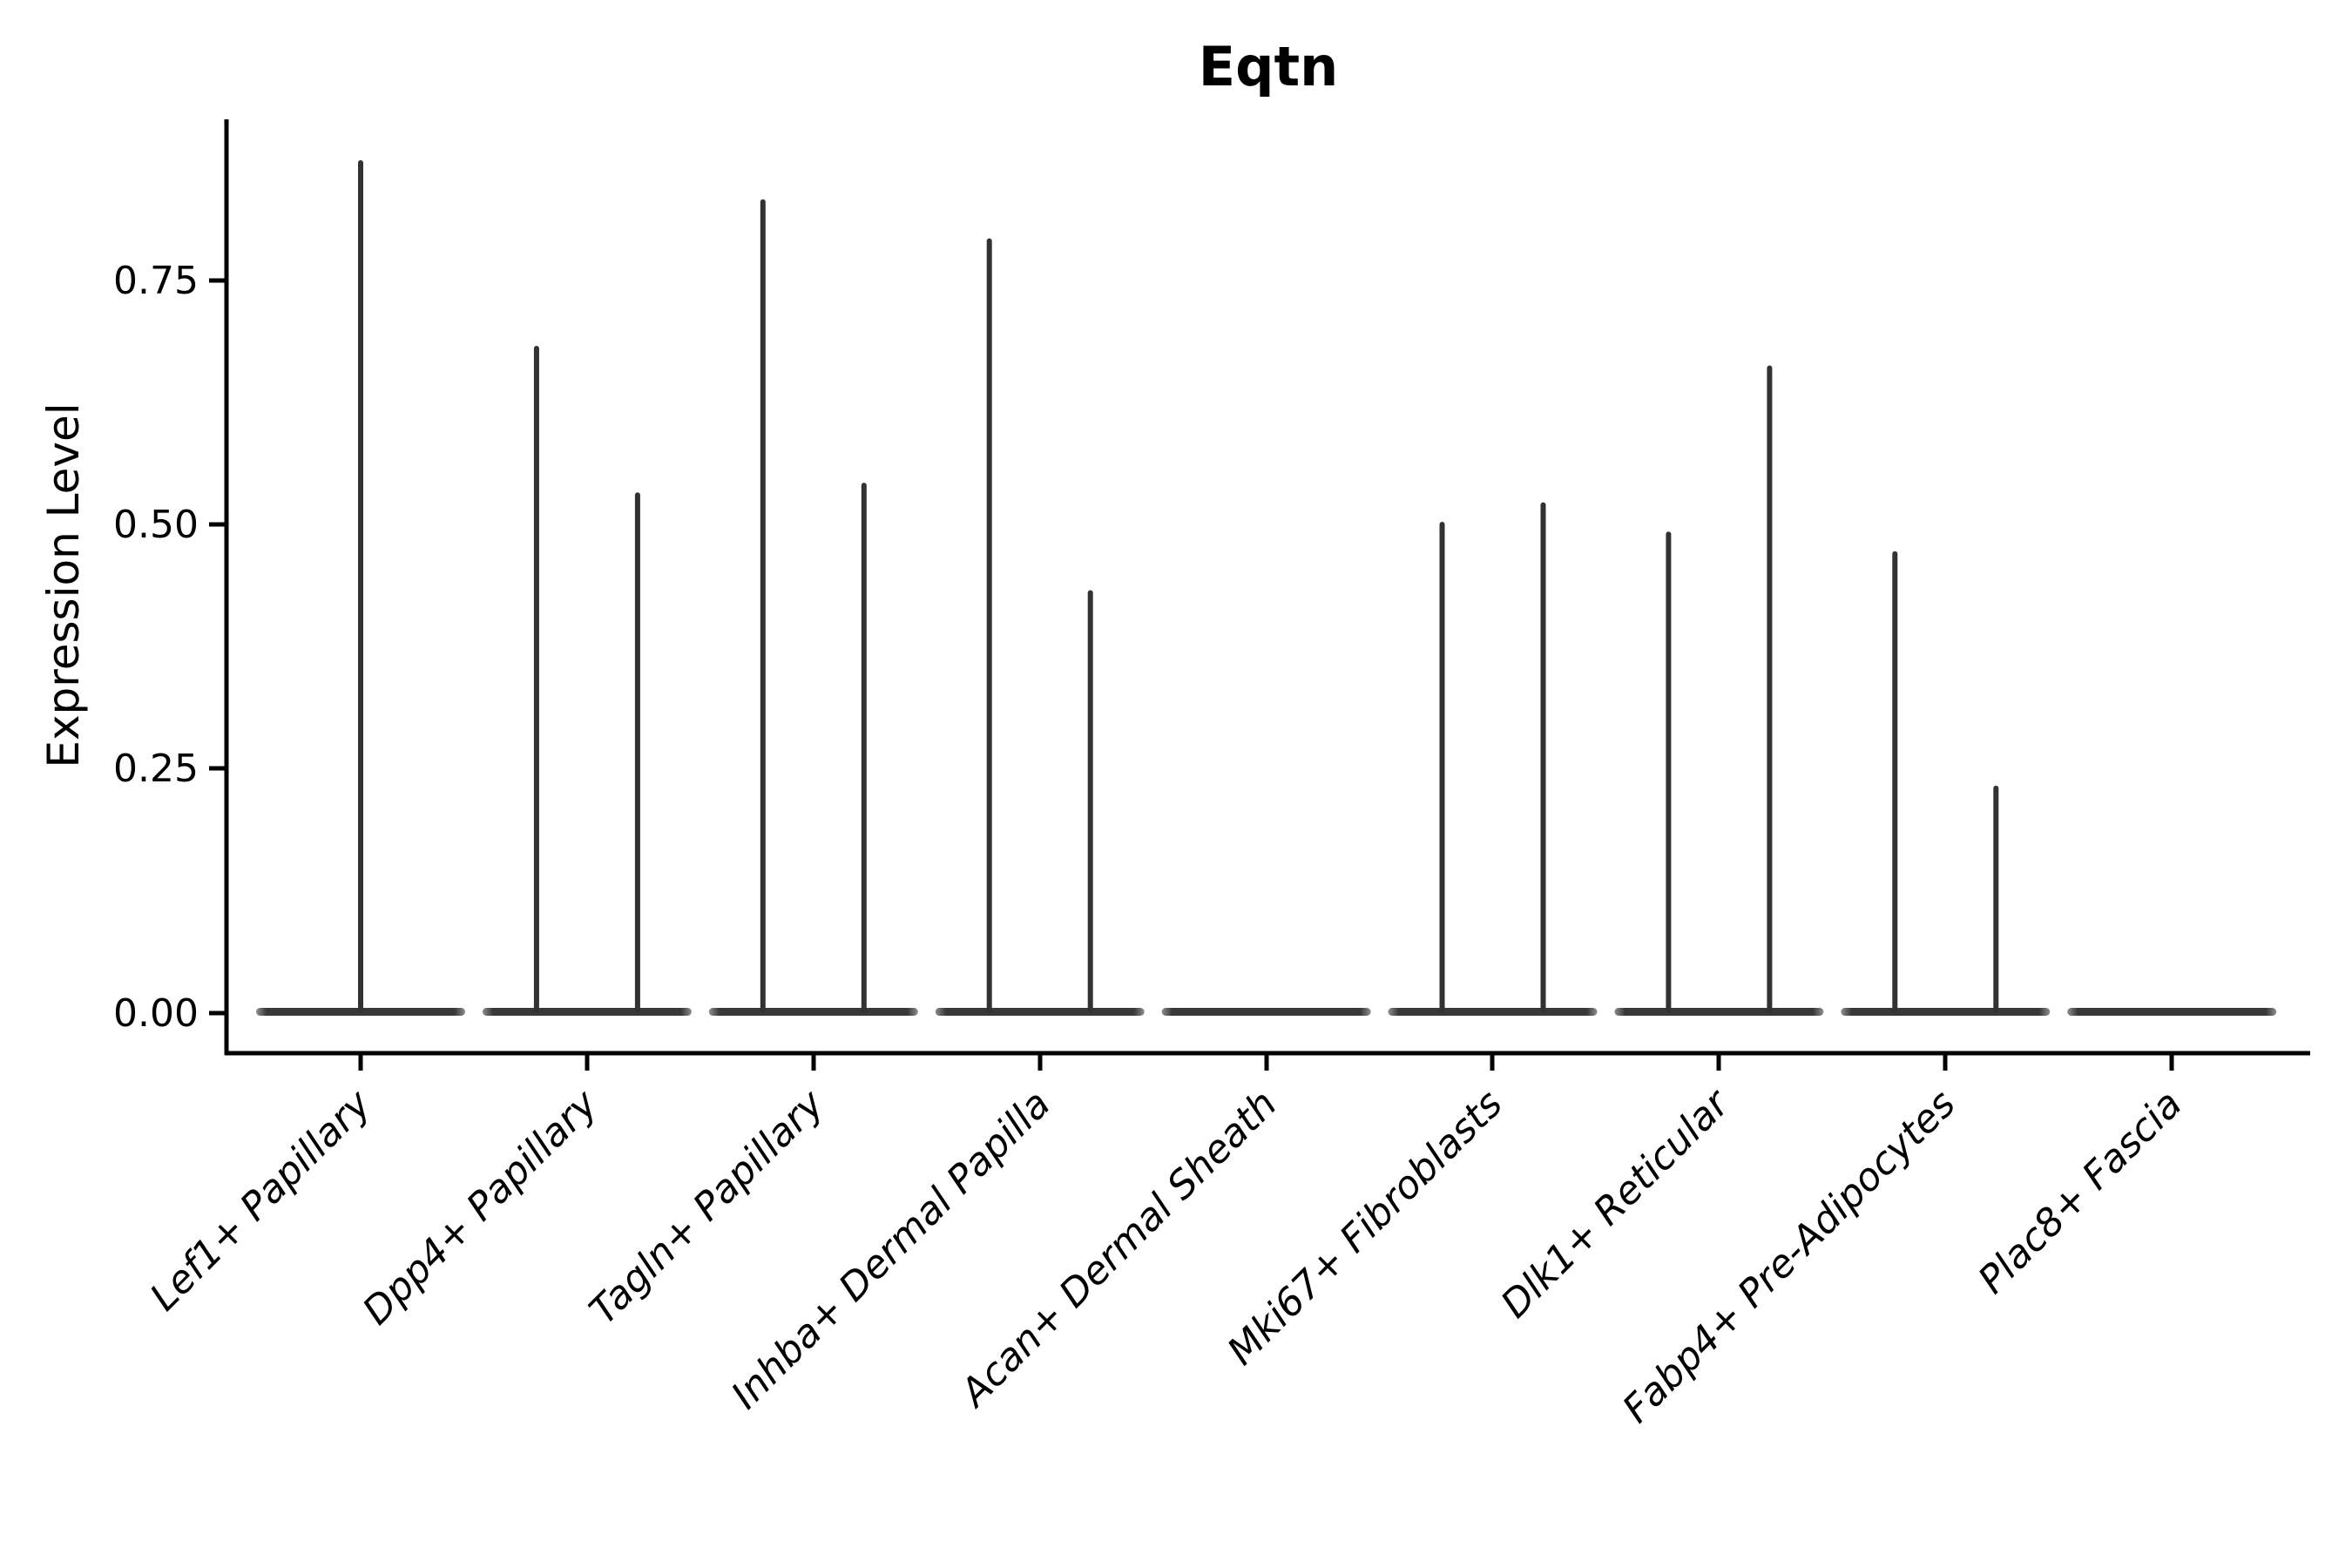 This screenshot has width=2352, height=1568. I want to click on y-tick-label: 0.75, so click(156, 281).